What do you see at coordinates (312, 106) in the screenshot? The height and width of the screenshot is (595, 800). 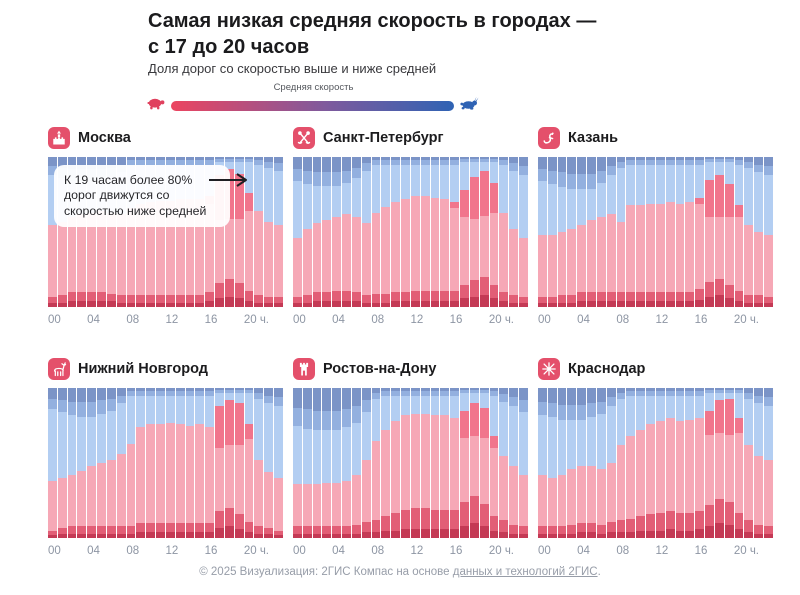 I see `legend-gradient` at bounding box center [312, 106].